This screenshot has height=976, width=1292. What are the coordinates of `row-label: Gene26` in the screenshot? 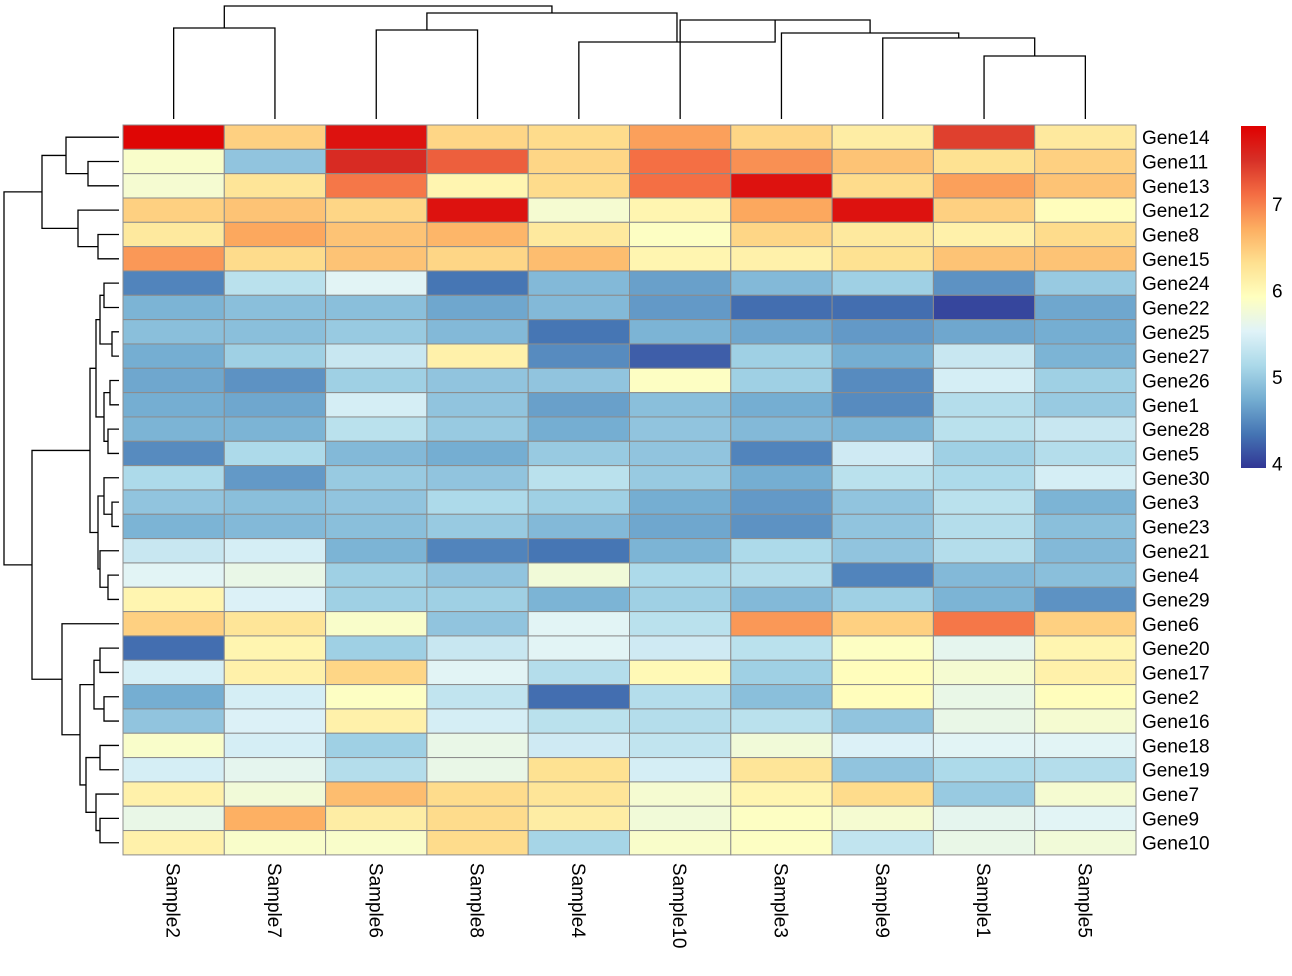 It's located at (1176, 381).